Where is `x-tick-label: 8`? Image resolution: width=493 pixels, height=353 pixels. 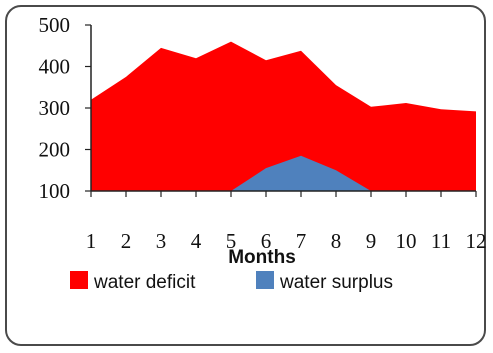 x-tick-label: 8 is located at coordinates (336, 241).